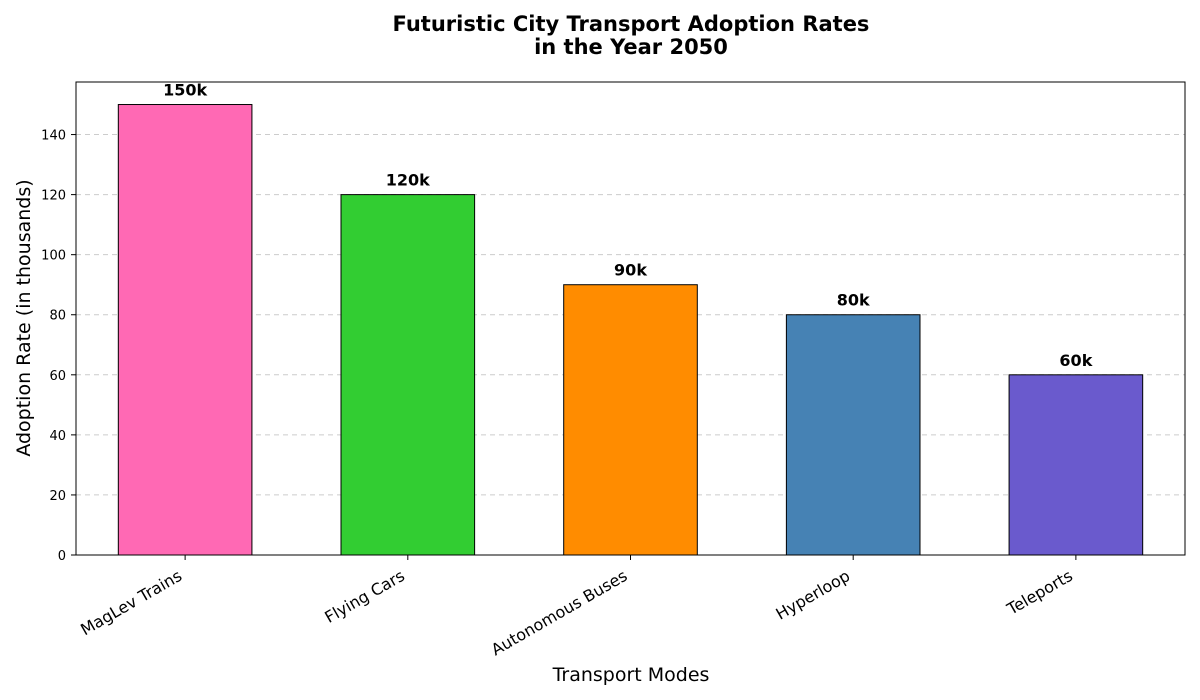  Describe the element at coordinates (631, 24) in the screenshot. I see `chart-title-line-1: Futuristic City Transport Adoption Rates` at that location.